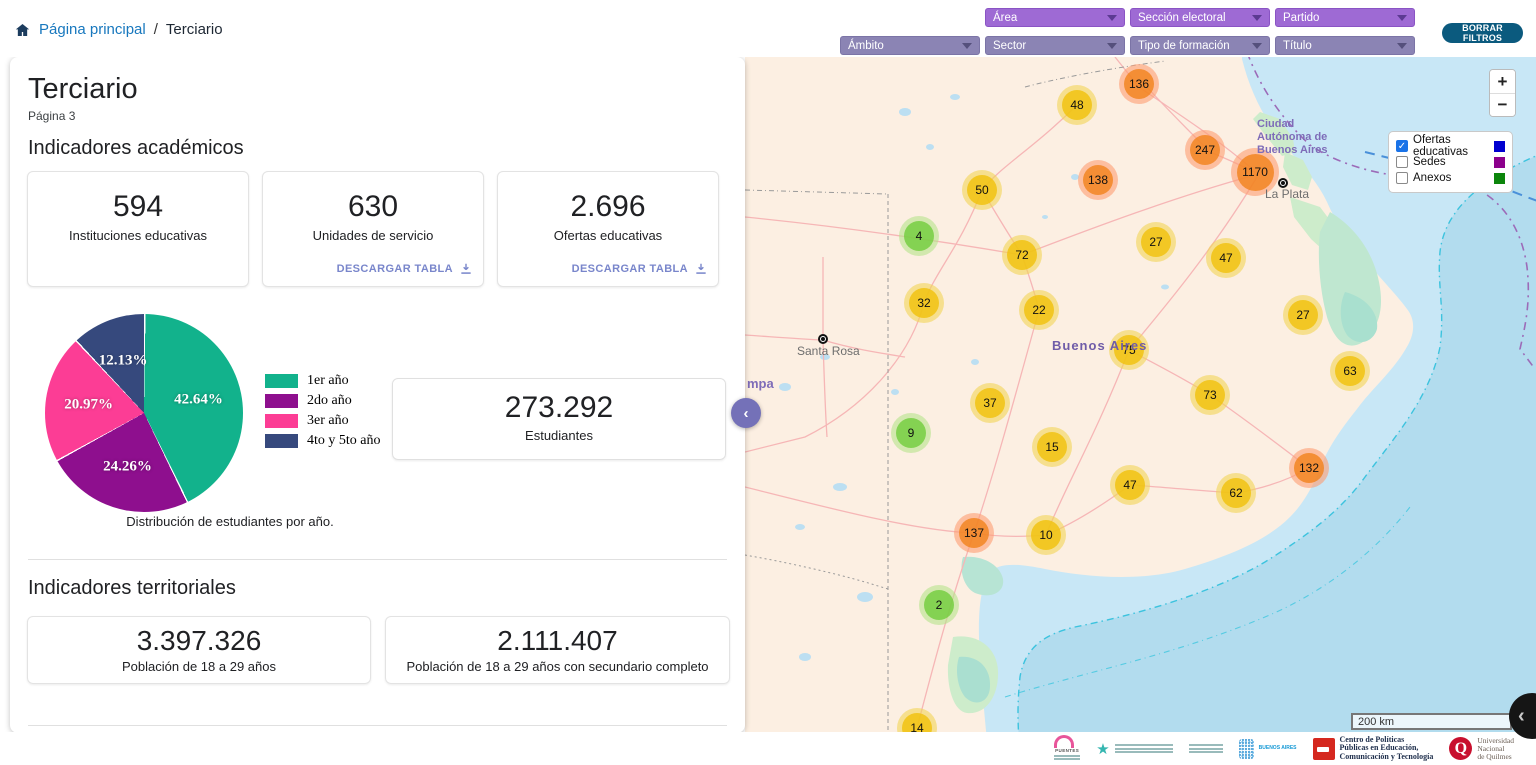 The width and height of the screenshot is (1536, 765). Describe the element at coordinates (1350, 371) in the screenshot. I see `map-cluster-marker: 63` at that location.